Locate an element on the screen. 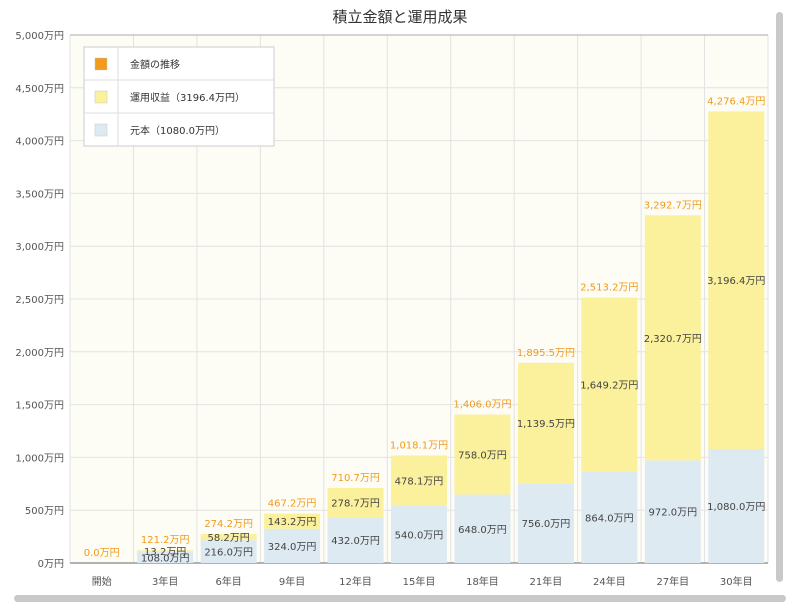 This screenshot has width=800, height=609. return-value-label: 58.2万円 is located at coordinates (229, 538).